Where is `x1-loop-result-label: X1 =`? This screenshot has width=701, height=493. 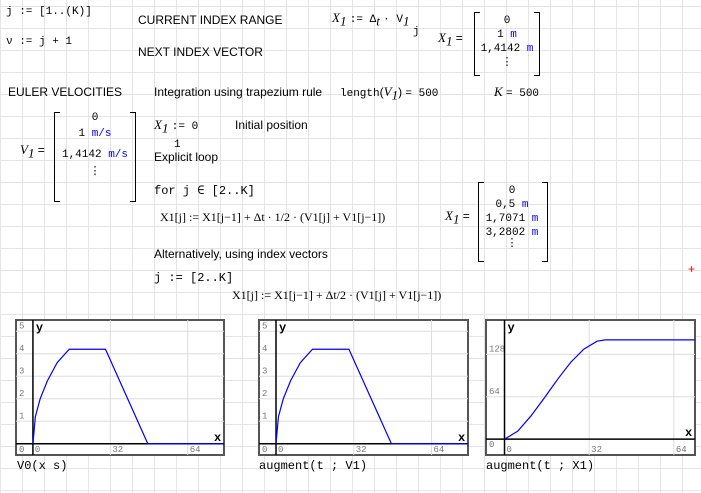 x1-loop-result-label: X1 = is located at coordinates (457, 217).